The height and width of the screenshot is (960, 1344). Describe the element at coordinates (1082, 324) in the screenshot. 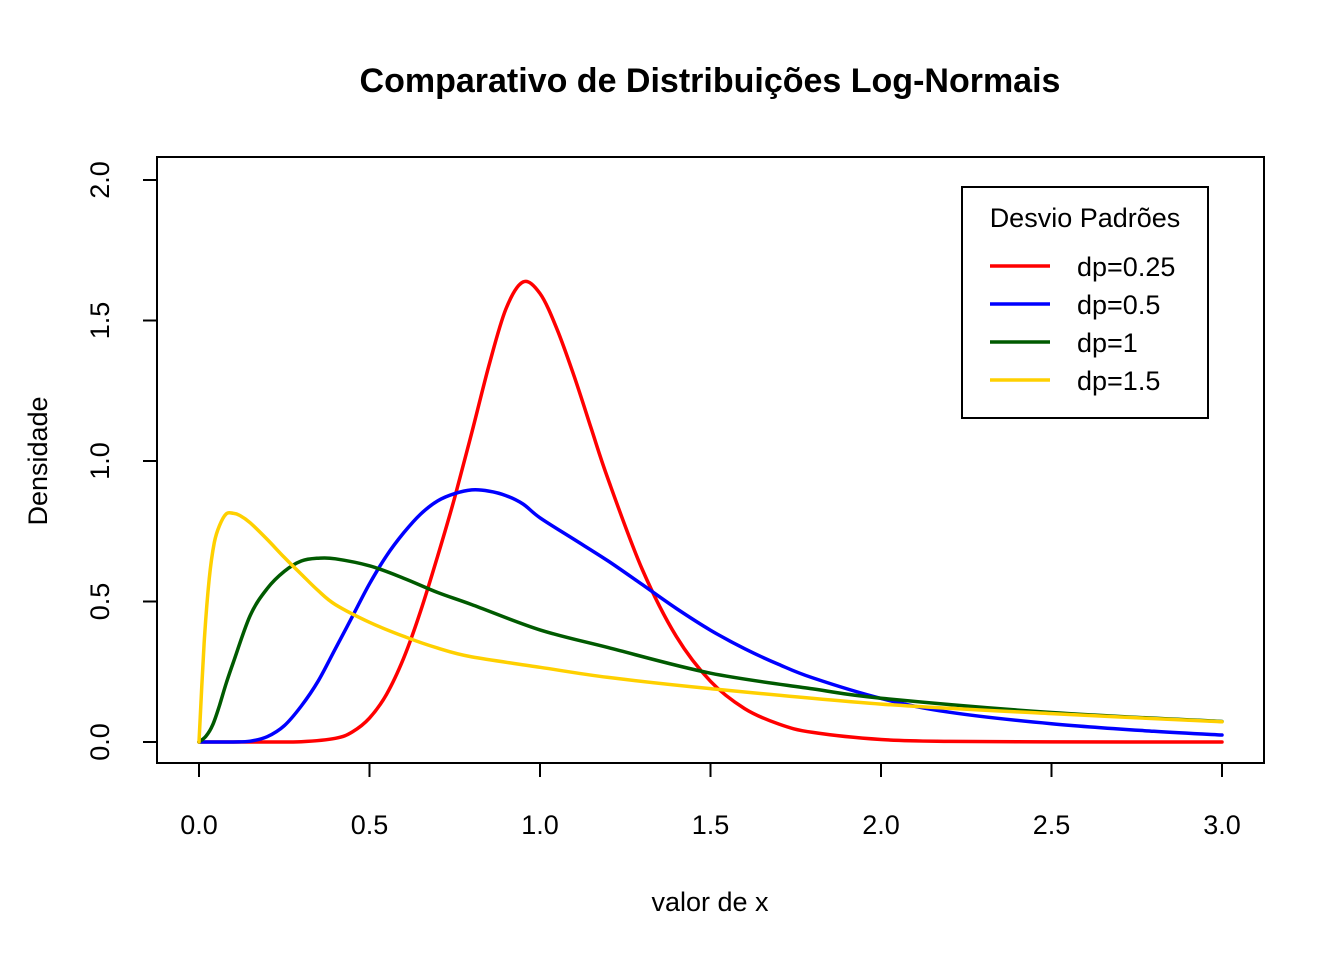

I see `legend-items: dp=0.25 dp=0.5 dp=1 dp=1.5` at that location.